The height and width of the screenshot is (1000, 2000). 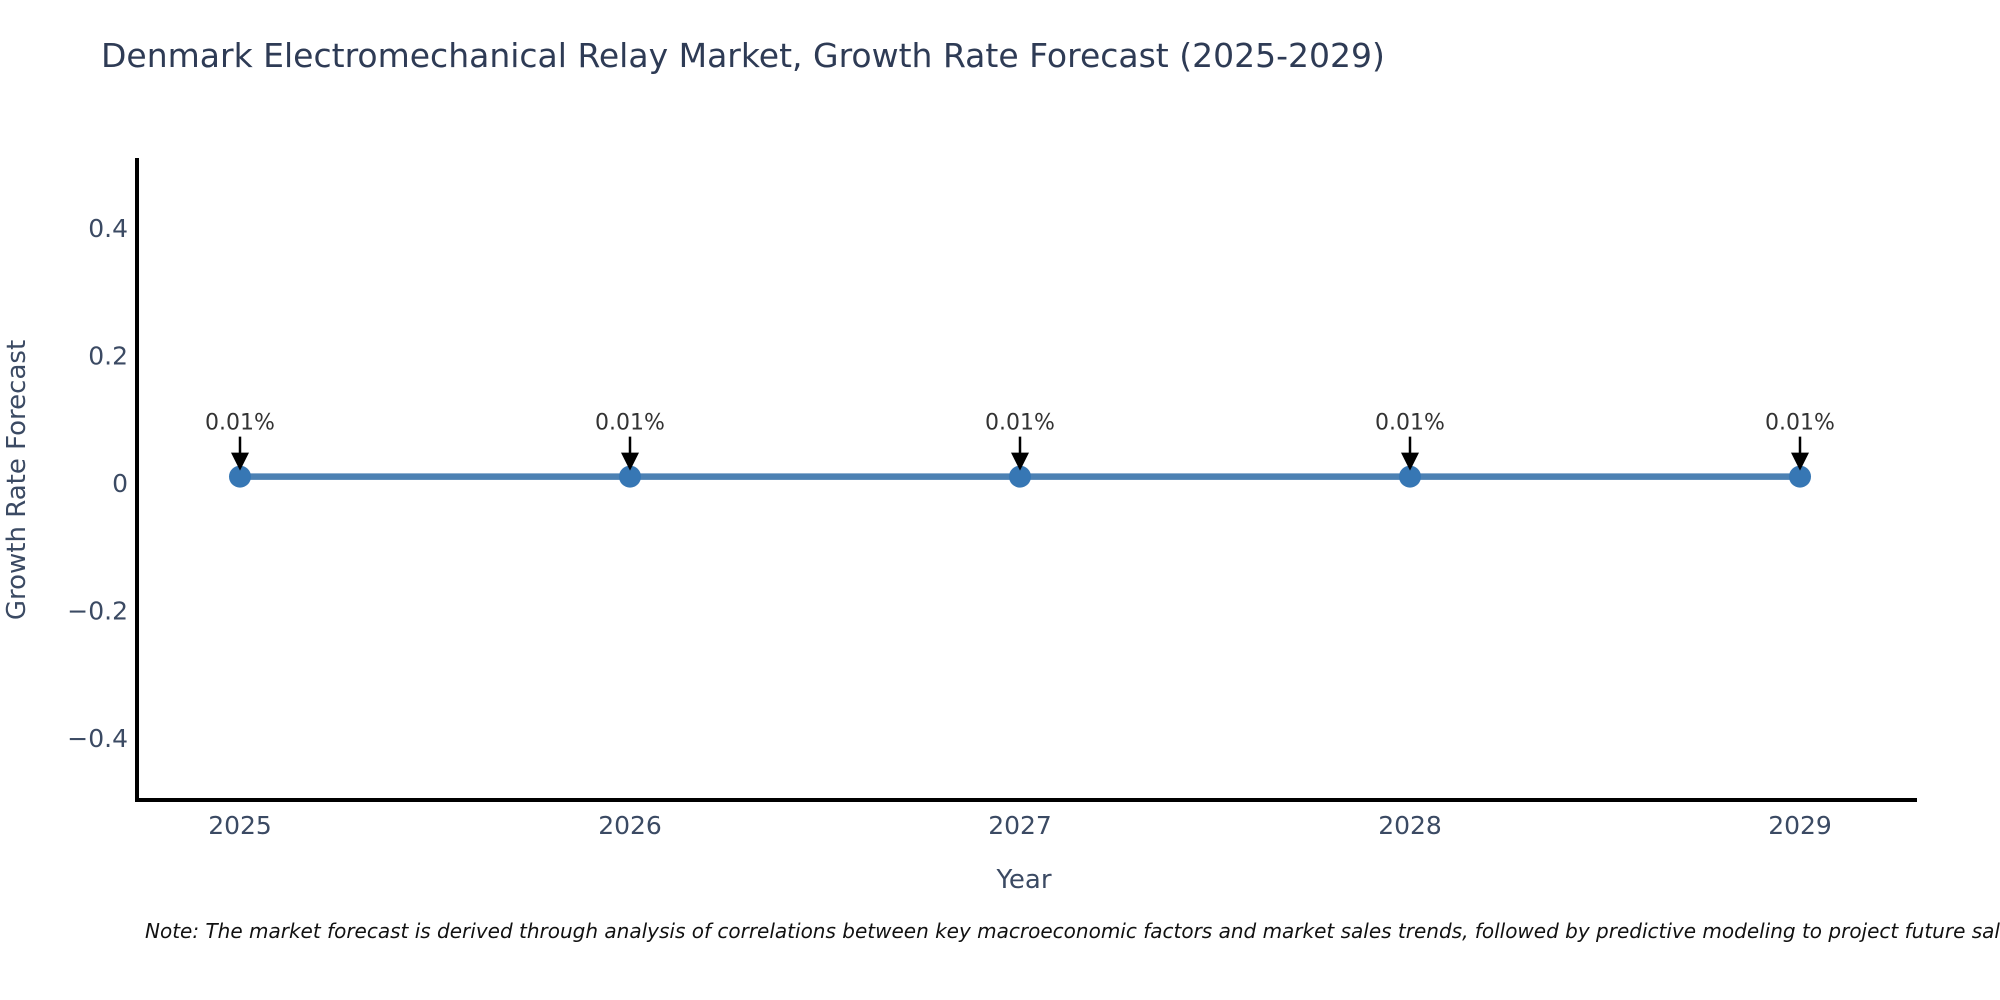 What do you see at coordinates (1020, 441) in the screenshot?
I see `point-annotations: 0.01% 0.01% 0.01% 0.01% 0.01%` at bounding box center [1020, 441].